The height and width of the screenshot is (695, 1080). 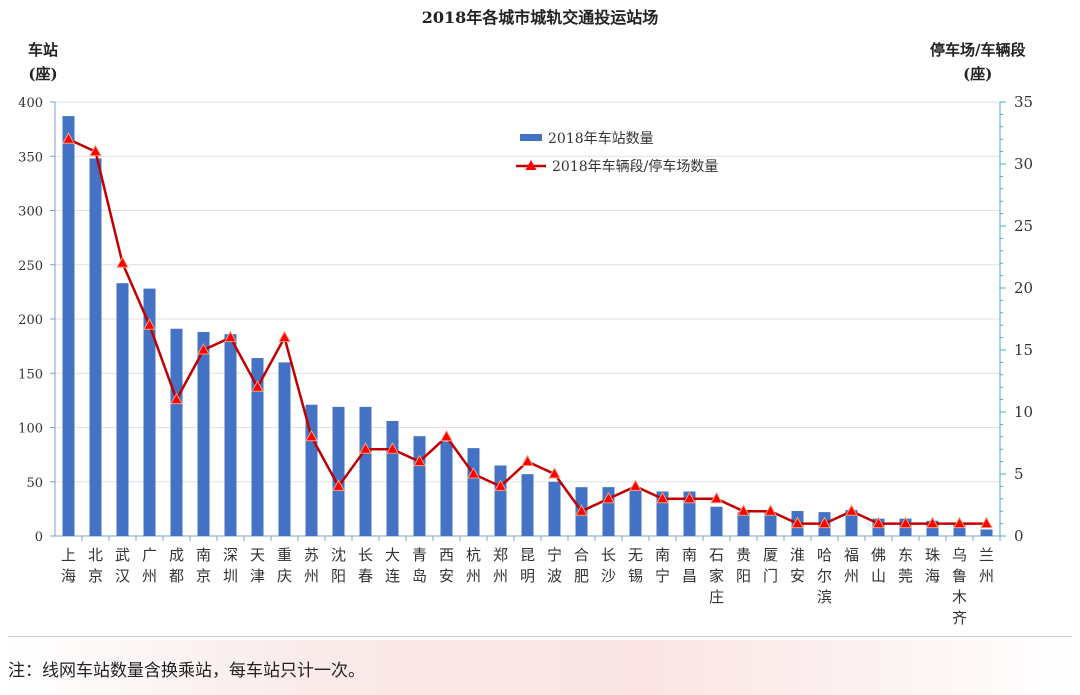 I want to click on x-tick-label-兰州: 州, so click(x=986, y=576).